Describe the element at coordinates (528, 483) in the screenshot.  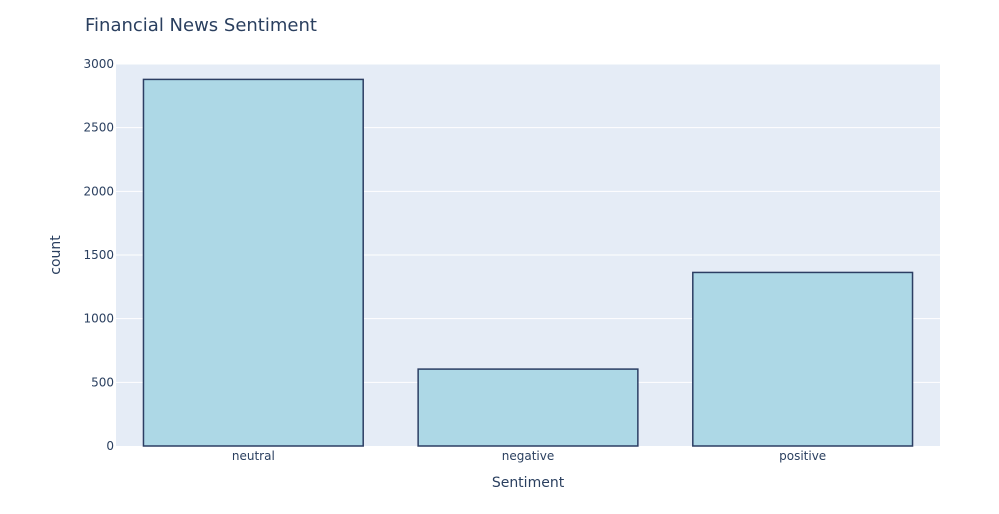
I see `x-axis-title: Sentiment` at that location.